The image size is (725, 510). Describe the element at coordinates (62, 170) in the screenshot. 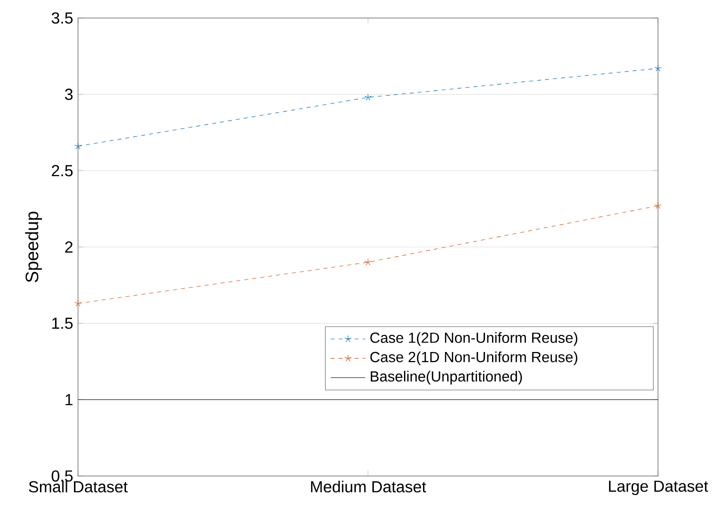

I see `y-tick-label: 2.5` at that location.